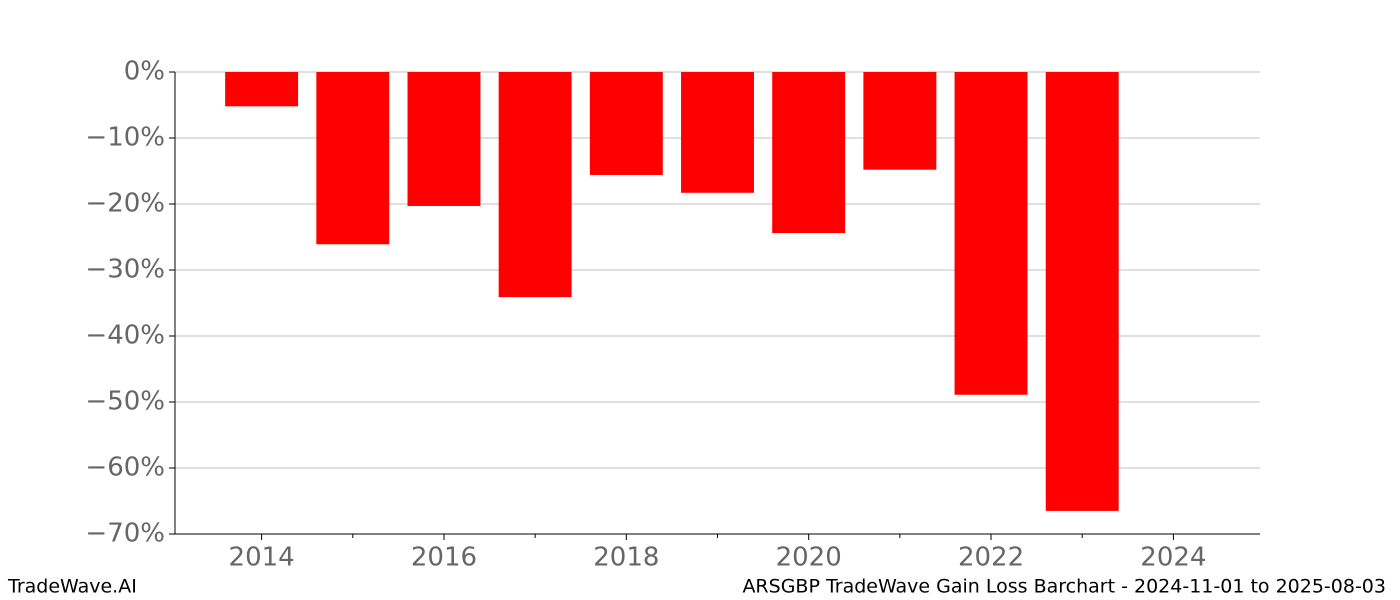 The width and height of the screenshot is (1400, 600). I want to click on y-tick-label: −30%, so click(125, 270).